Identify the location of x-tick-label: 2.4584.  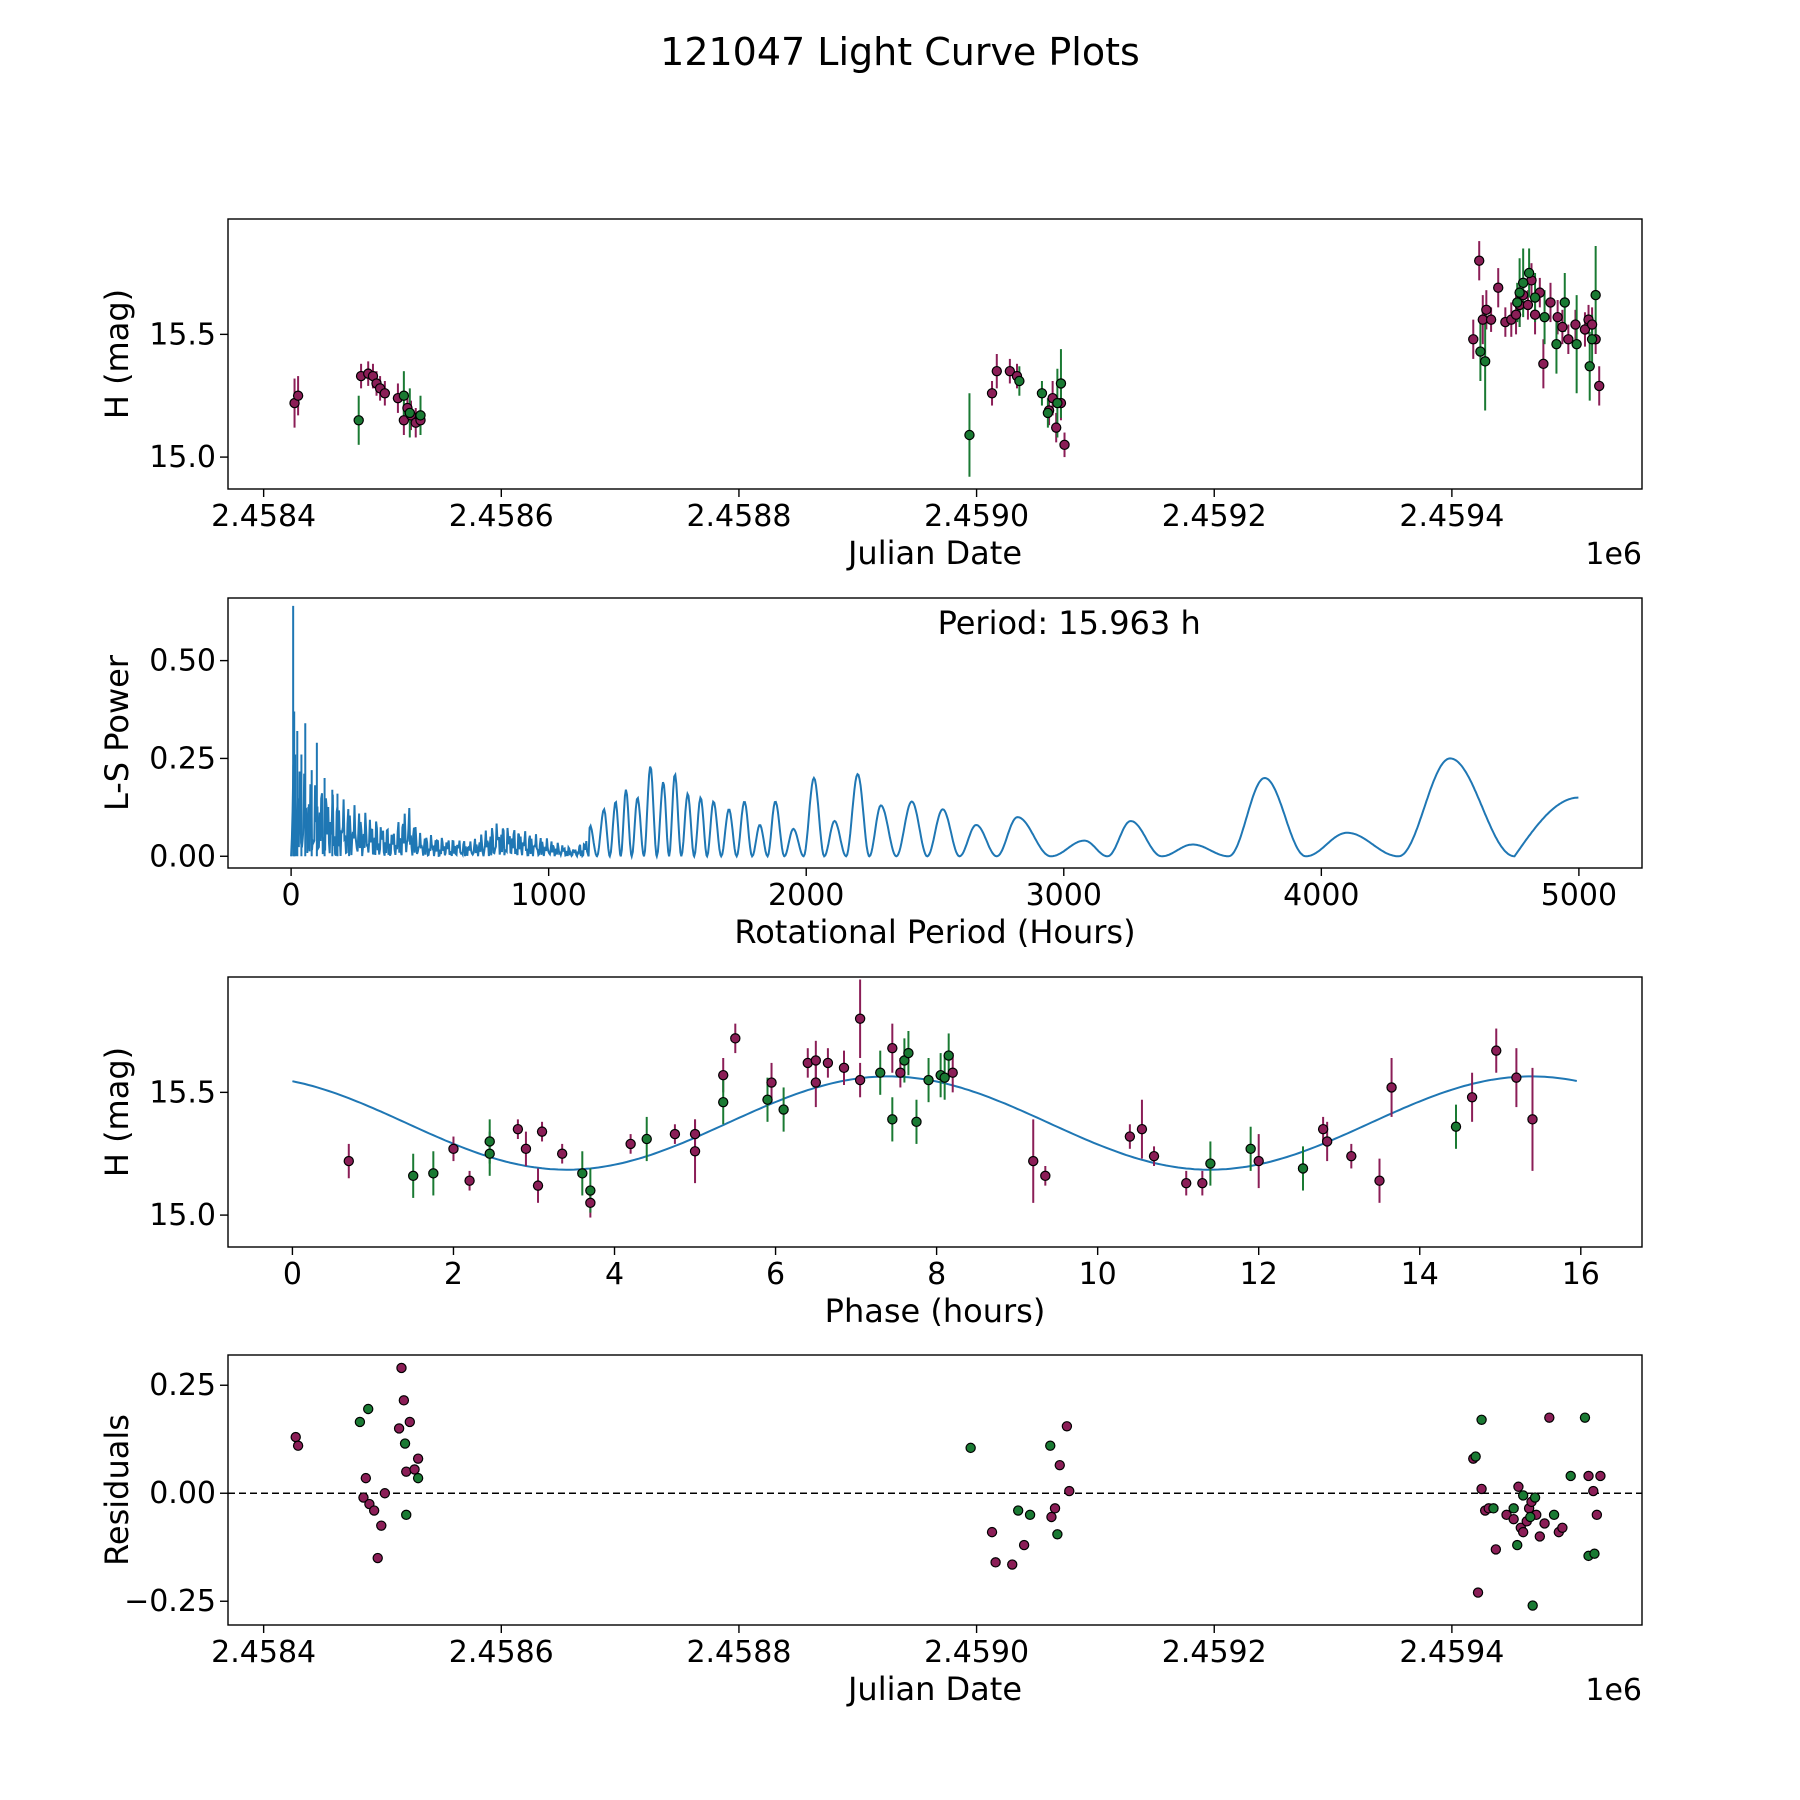
(263, 1652).